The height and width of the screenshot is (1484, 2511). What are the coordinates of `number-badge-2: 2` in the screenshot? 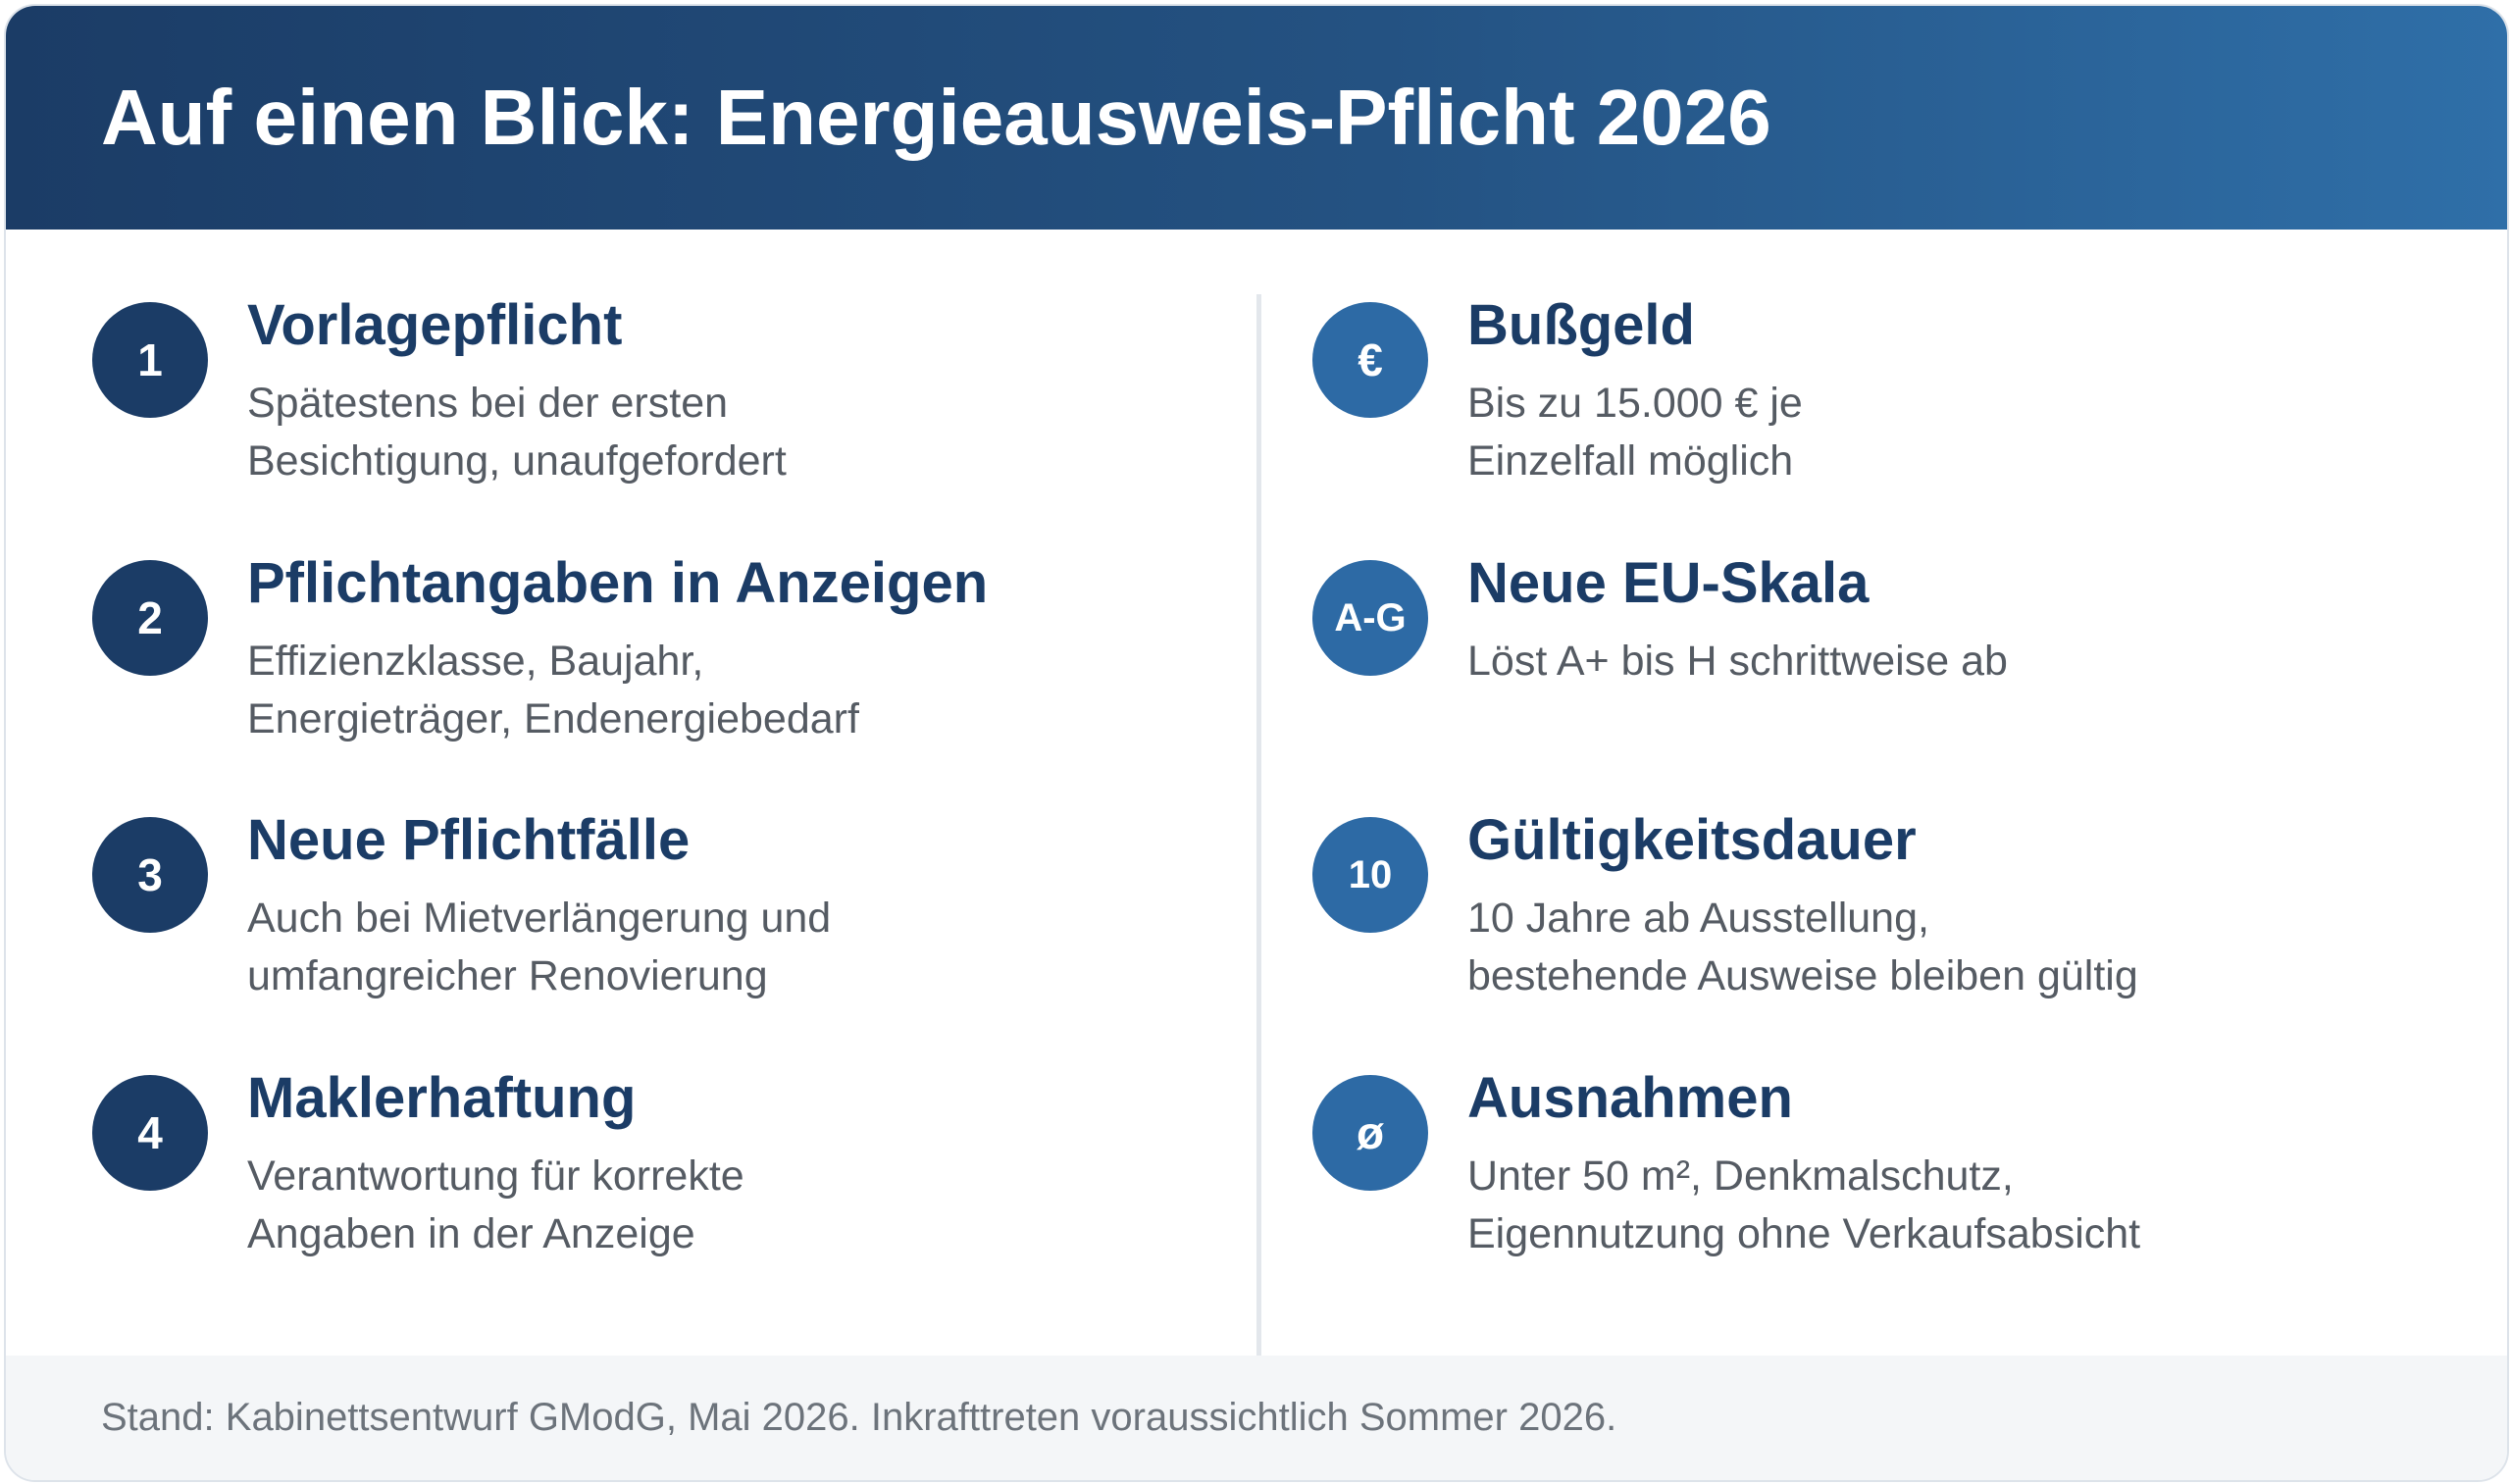 It's located at (150, 618).